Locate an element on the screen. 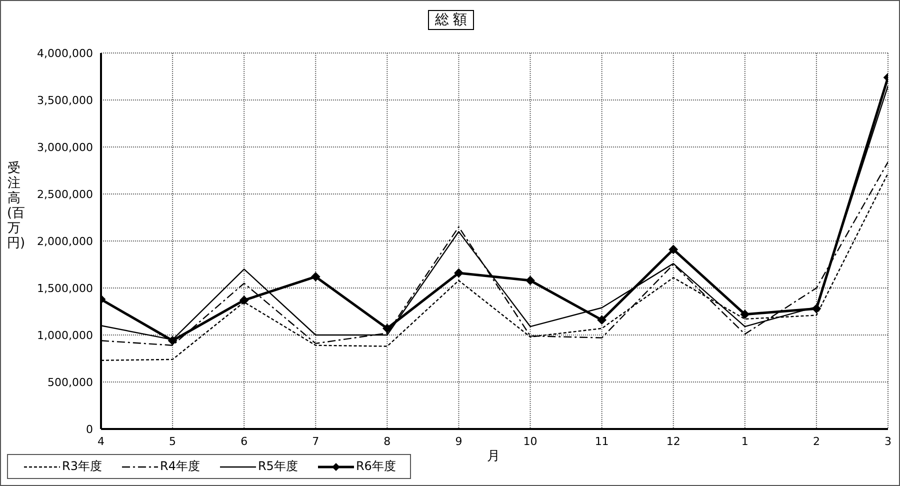 Image resolution: width=900 pixels, height=486 pixels. x-tick-label: 8 is located at coordinates (387, 441).